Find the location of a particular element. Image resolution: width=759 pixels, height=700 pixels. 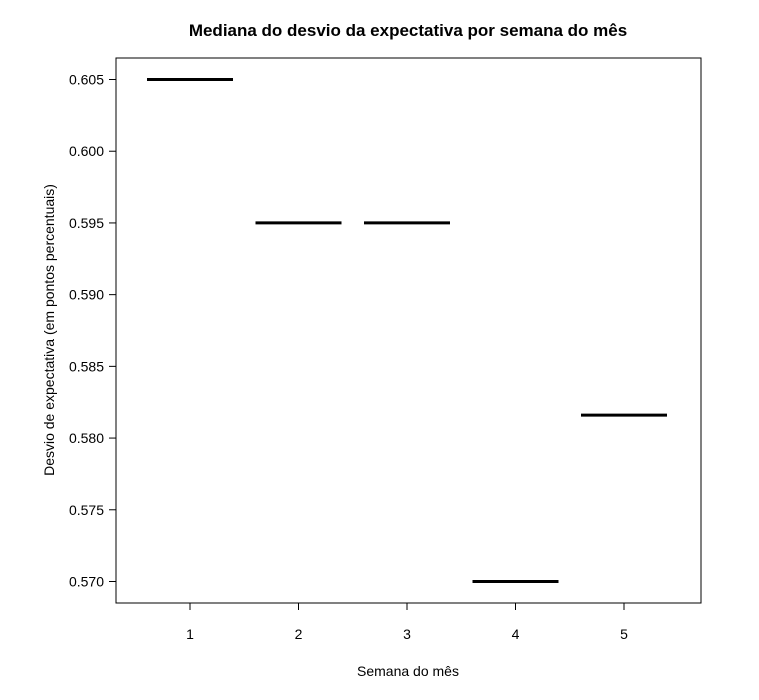

x-tick-label: 4 is located at coordinates (516, 634).